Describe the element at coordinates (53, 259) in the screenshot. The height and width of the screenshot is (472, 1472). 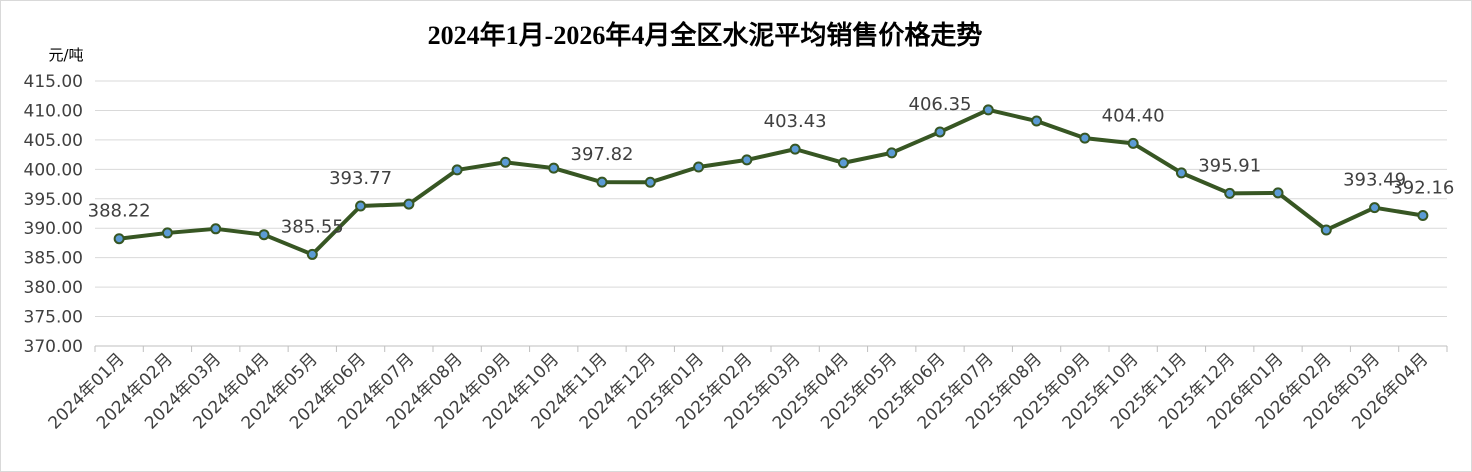
I see `y-tick-label: 385.00` at that location.